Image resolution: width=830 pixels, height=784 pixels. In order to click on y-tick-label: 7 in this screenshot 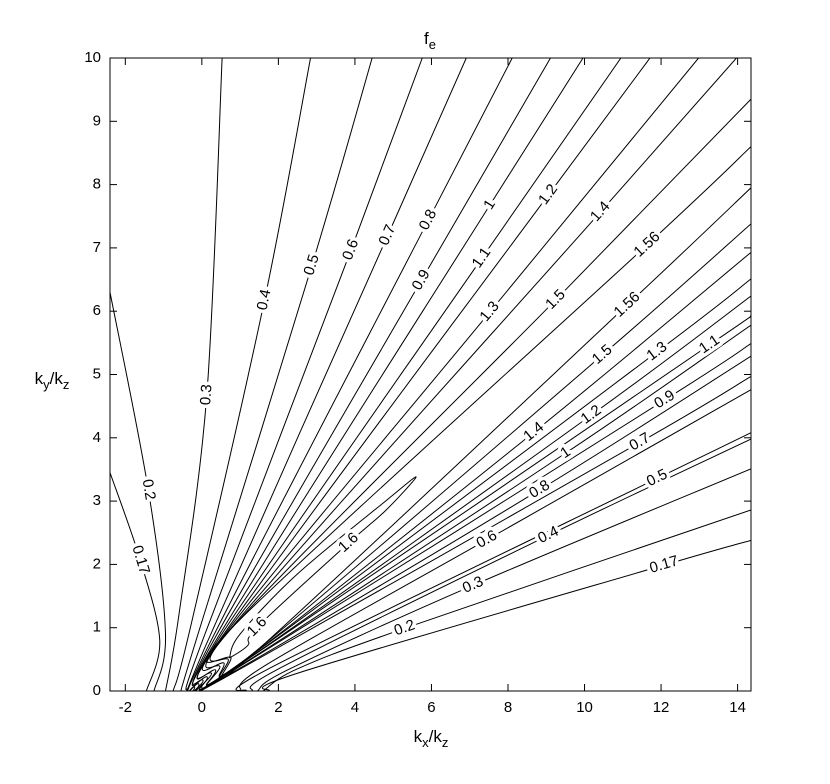, I will do `click(97, 247)`.